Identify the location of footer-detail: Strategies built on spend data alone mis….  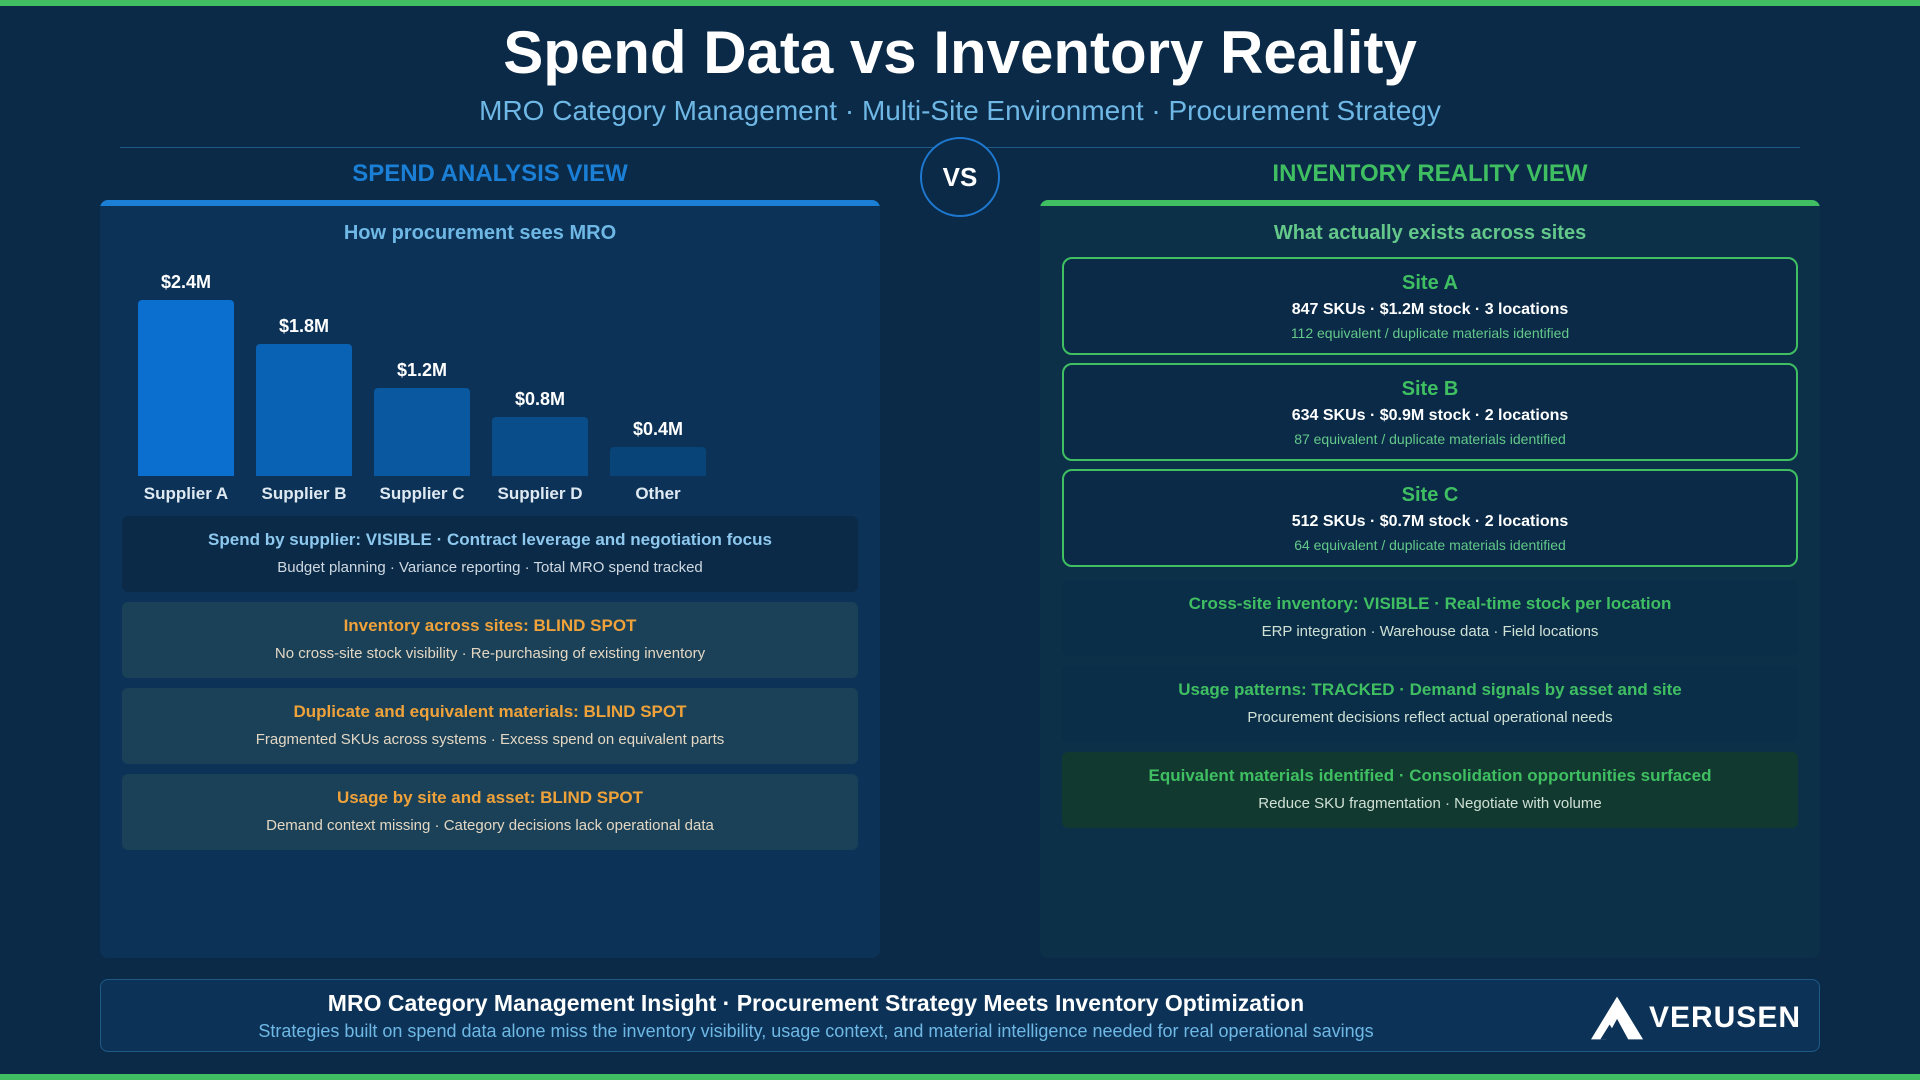
(816, 1031).